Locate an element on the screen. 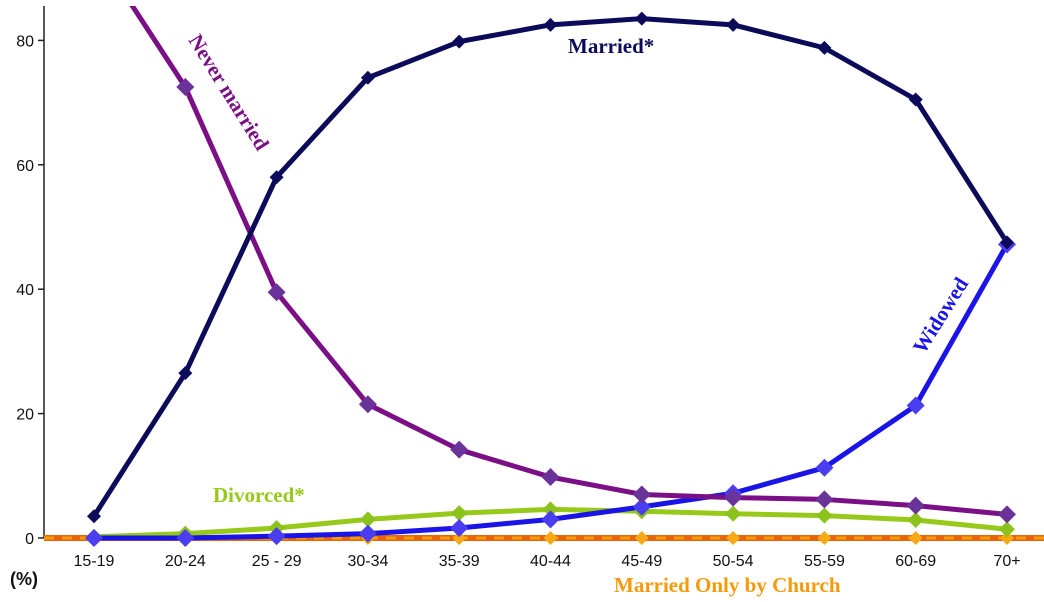  series-label-married: Married* is located at coordinates (611, 46).